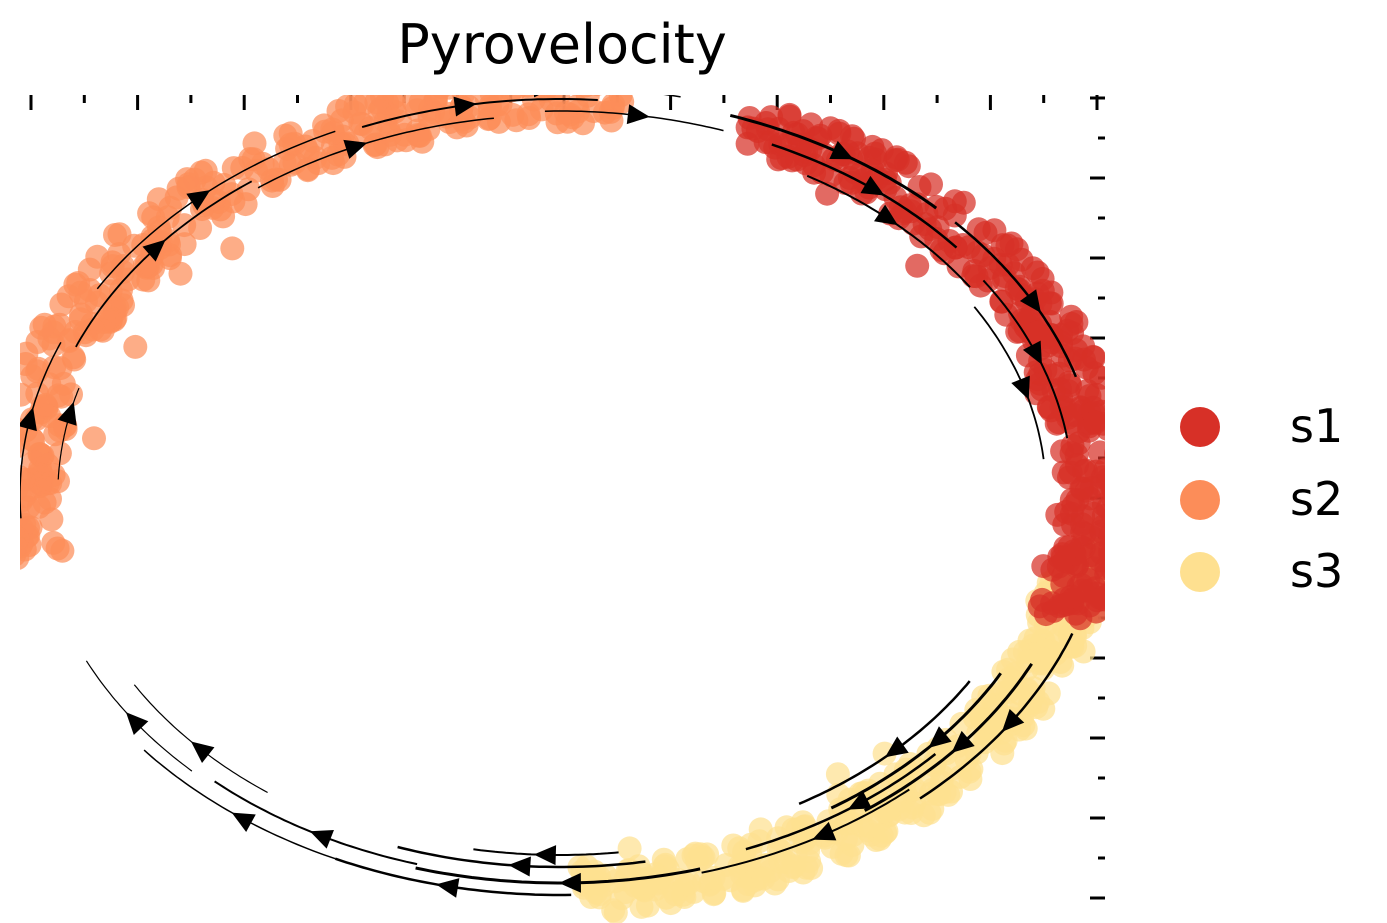 Image resolution: width=1387 pixels, height=923 pixels. I want to click on legend-marker-s1, so click(1200, 427).